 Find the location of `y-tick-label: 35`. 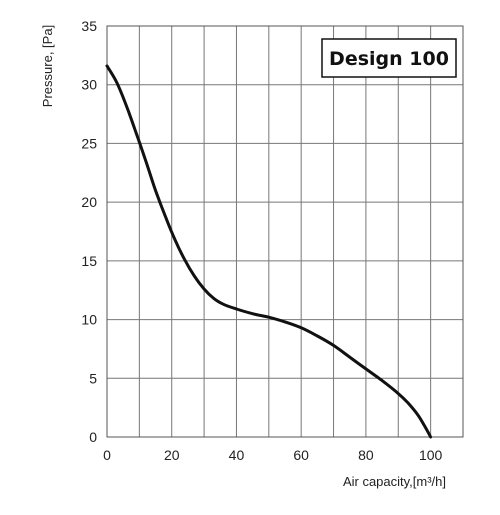

y-tick-label: 35 is located at coordinates (89, 26).